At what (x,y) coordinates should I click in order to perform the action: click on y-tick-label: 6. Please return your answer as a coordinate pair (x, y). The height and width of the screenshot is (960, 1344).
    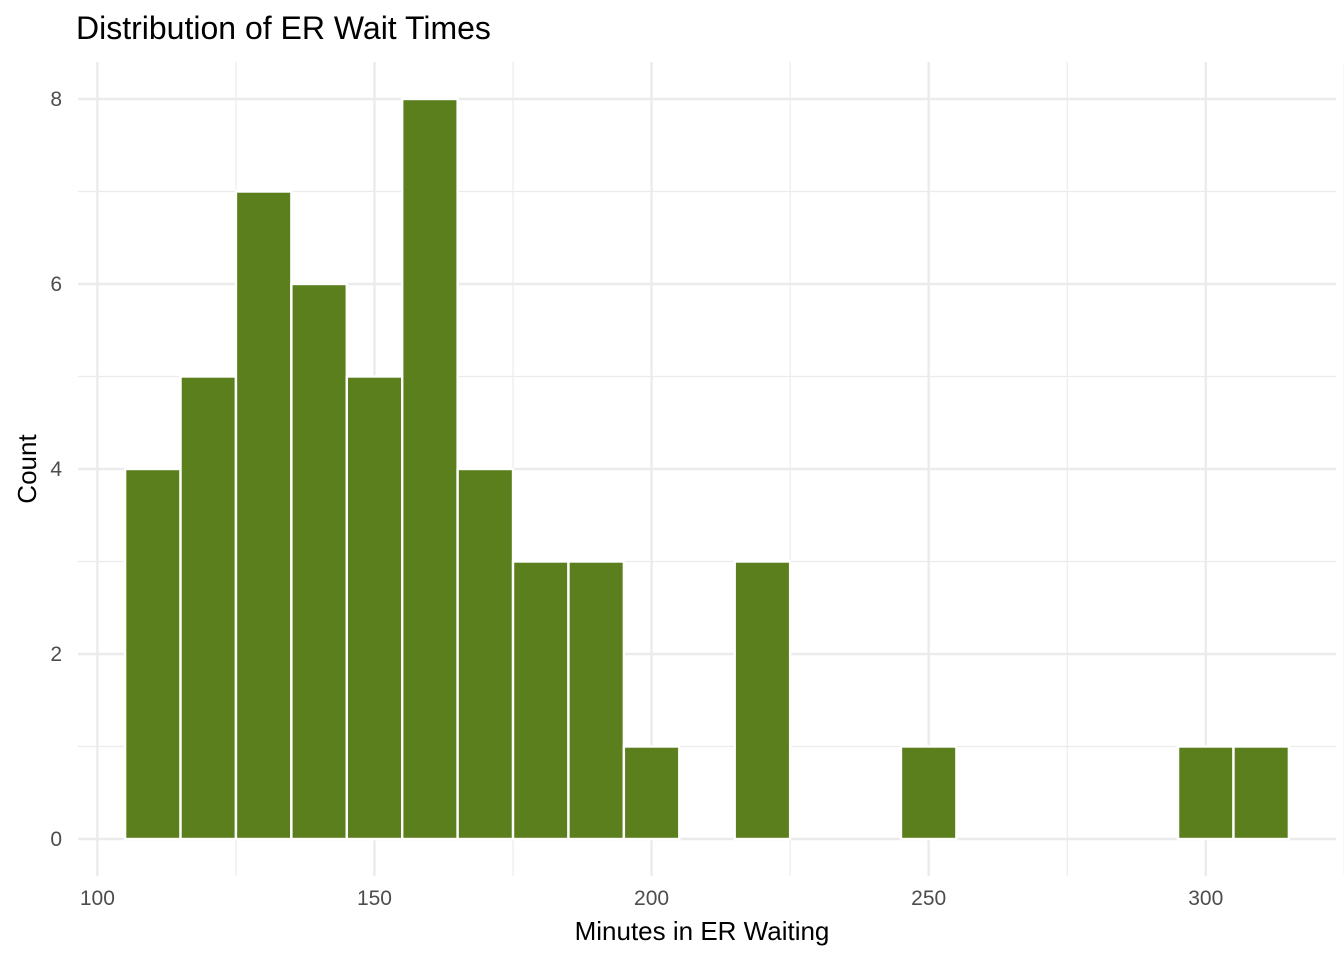
    Looking at the image, I should click on (56, 284).